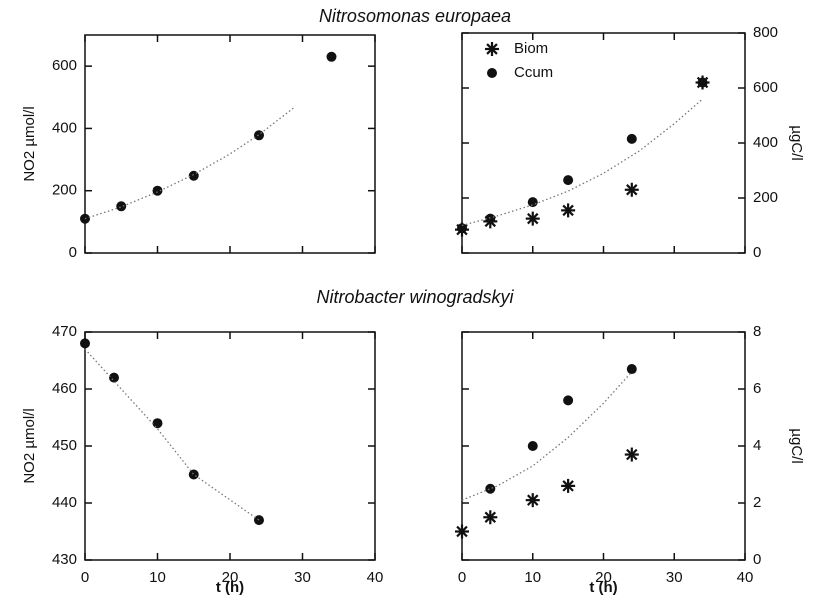 The image size is (824, 602). What do you see at coordinates (492, 73) in the screenshot?
I see `legend-marker` at bounding box center [492, 73].